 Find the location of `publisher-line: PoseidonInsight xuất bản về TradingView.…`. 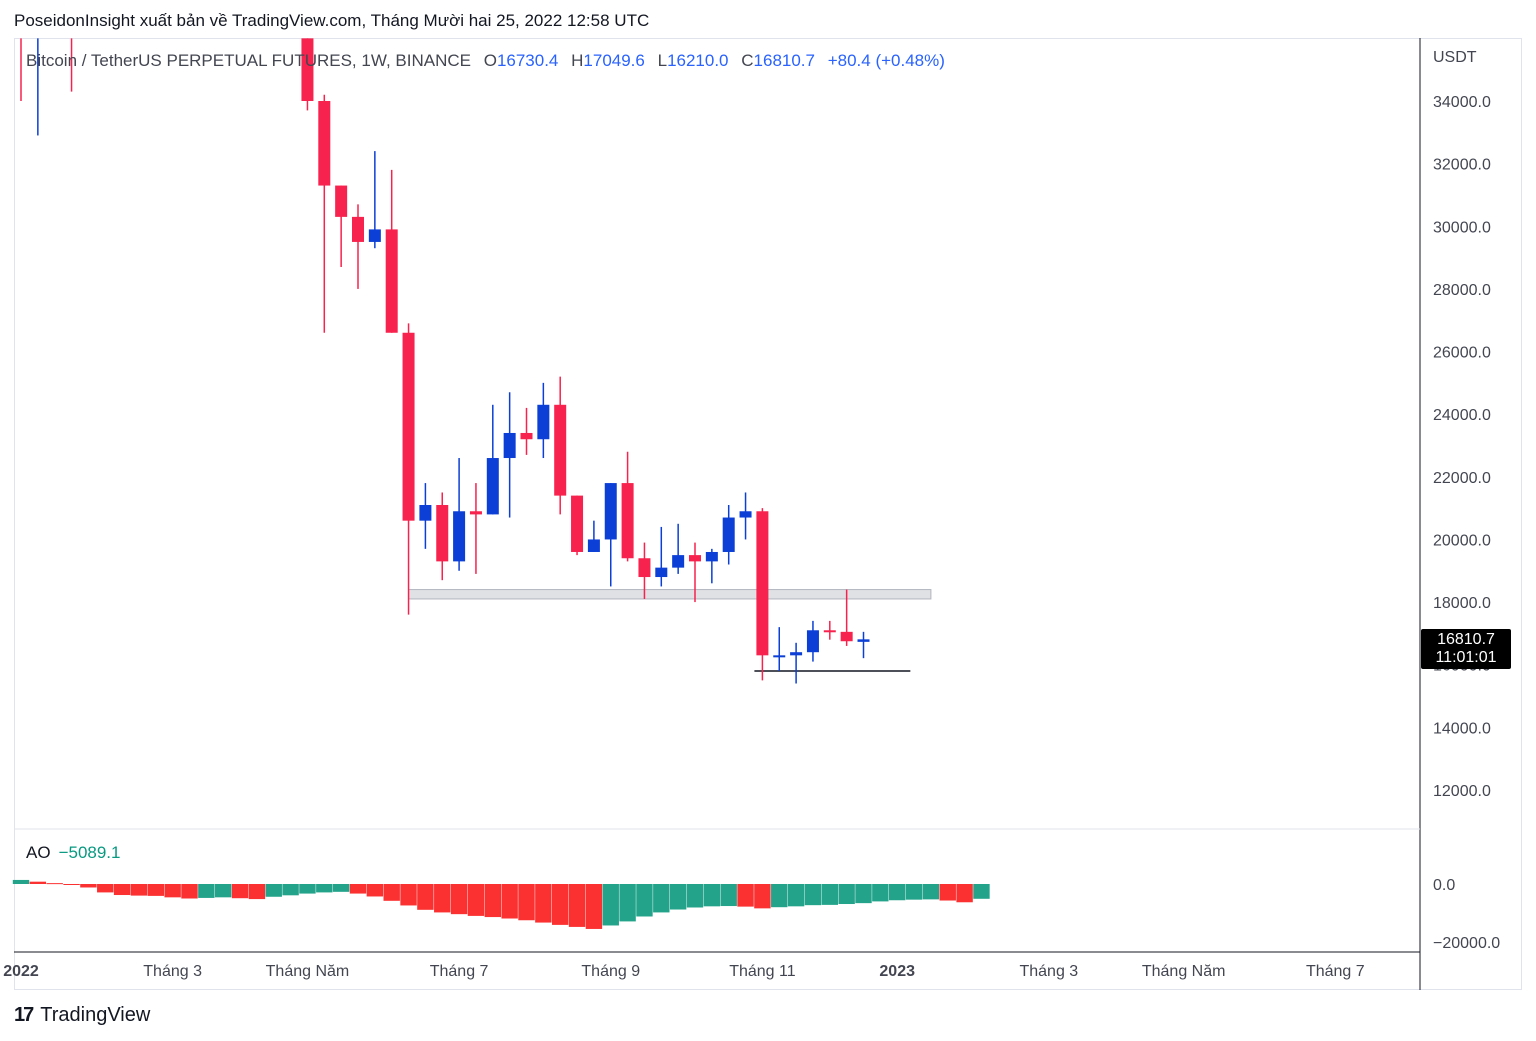

publisher-line: PoseidonInsight xuất bản về TradingView.… is located at coordinates (332, 20).